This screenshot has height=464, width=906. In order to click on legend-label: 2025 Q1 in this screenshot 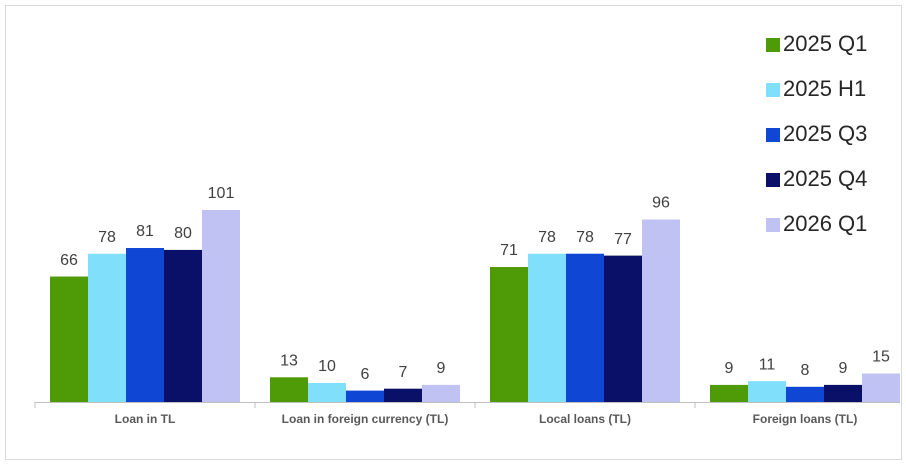, I will do `click(825, 43)`.